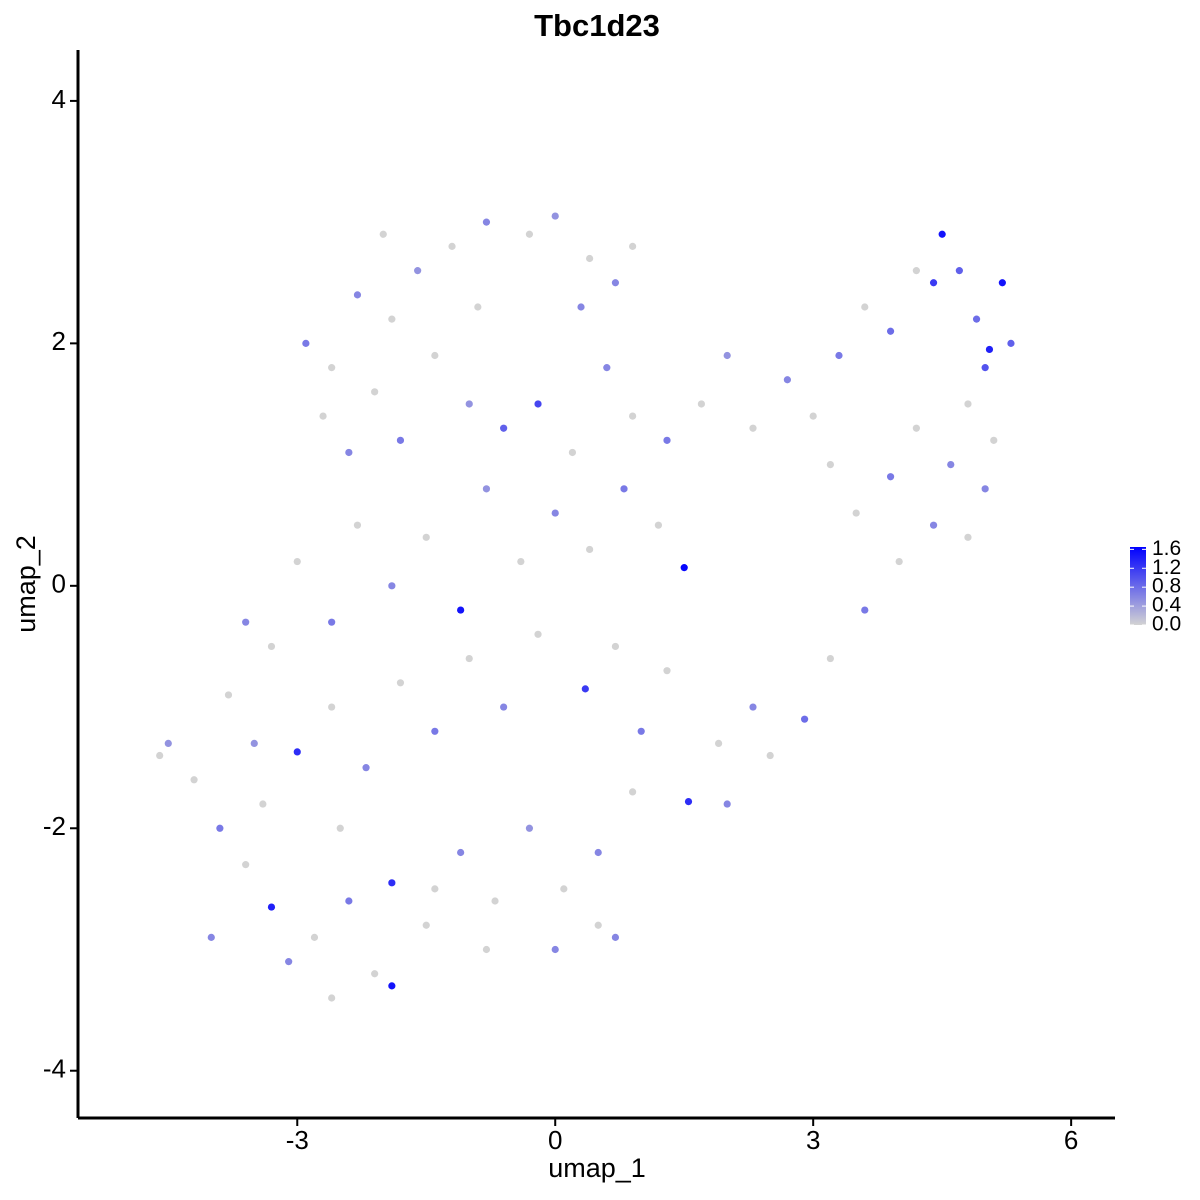 This screenshot has height=1200, width=1200. Describe the element at coordinates (54, 826) in the screenshot. I see `y-tick-label: -2` at that location.